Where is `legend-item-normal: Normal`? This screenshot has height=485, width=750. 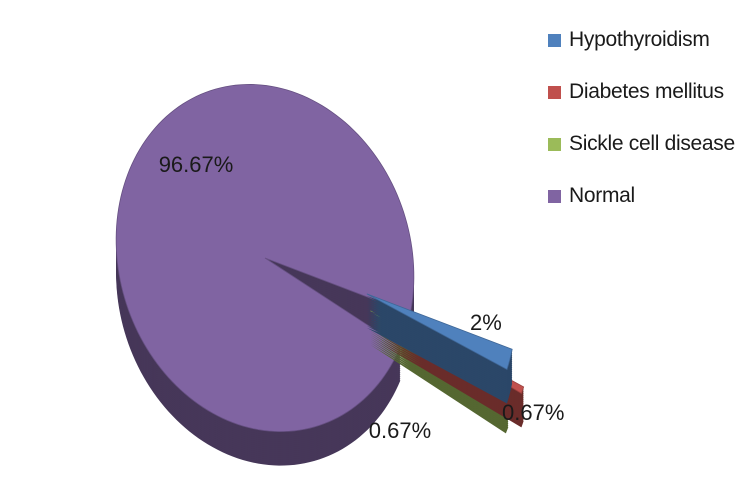
legend-item-normal: Normal is located at coordinates (641, 196).